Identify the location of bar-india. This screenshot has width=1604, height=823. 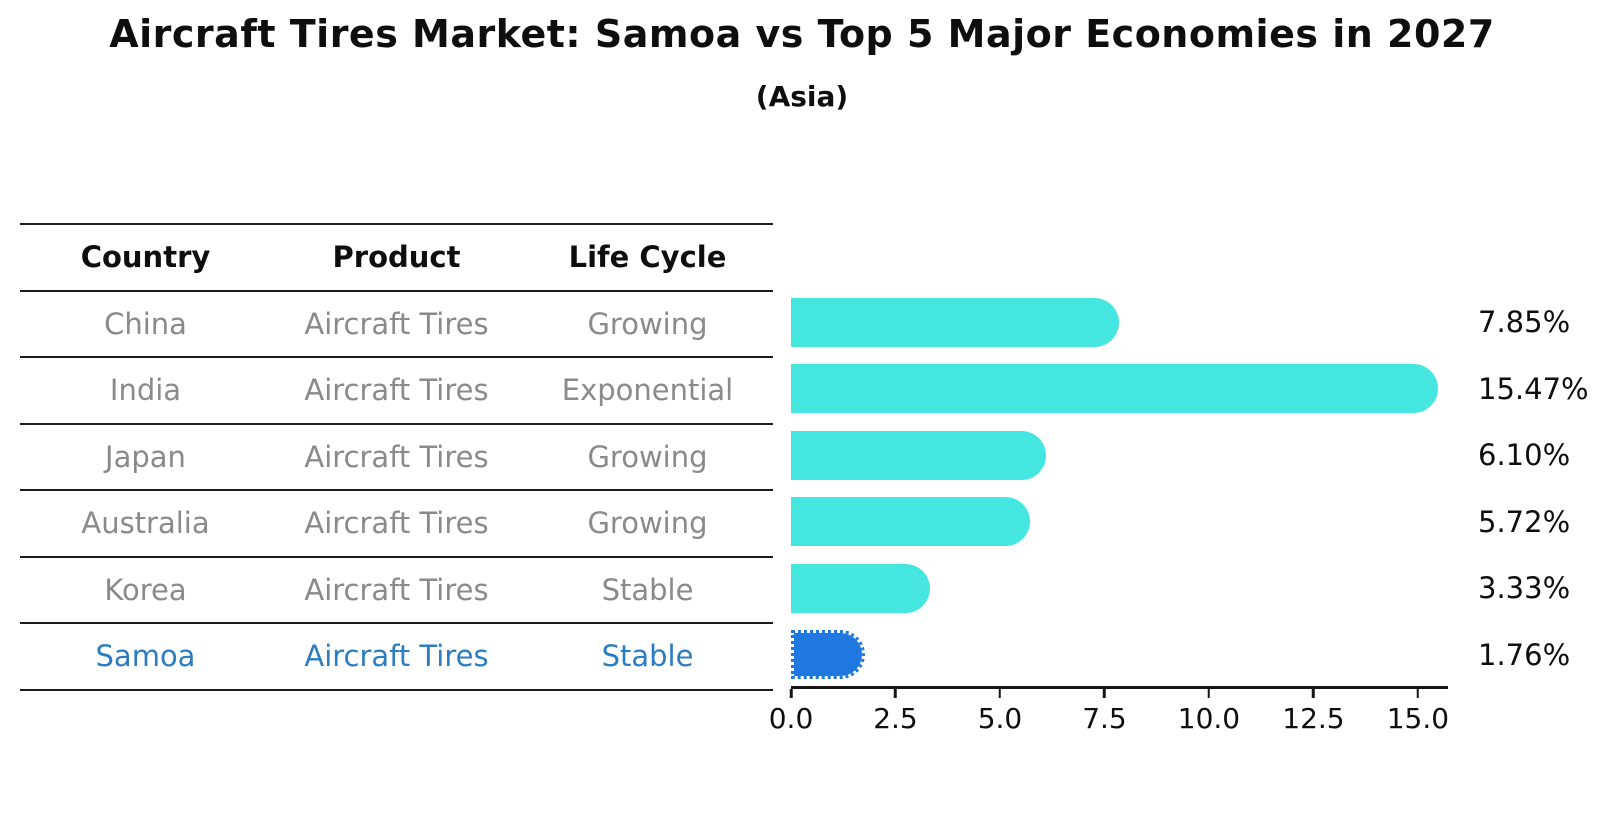
(1114, 389).